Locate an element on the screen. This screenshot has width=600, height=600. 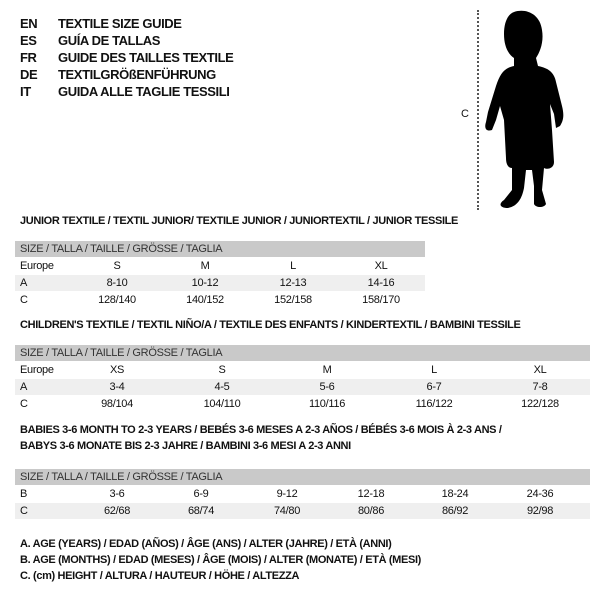
table-cell: 18-24 is located at coordinates (455, 494).